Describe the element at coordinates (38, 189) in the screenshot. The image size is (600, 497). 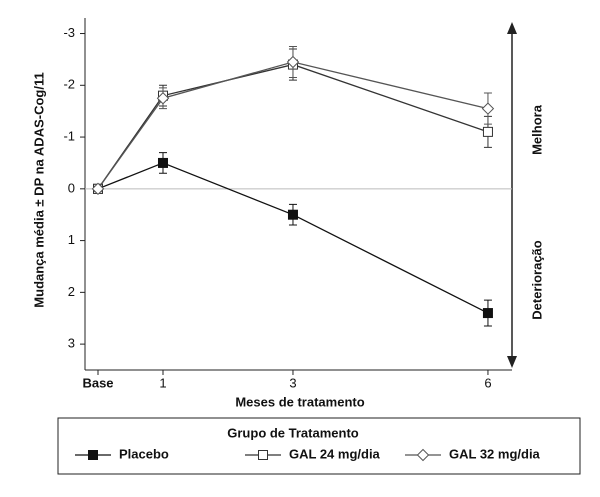
I see `y-axis-label: Mudança média ± DP na ADAS-Cog/11` at that location.